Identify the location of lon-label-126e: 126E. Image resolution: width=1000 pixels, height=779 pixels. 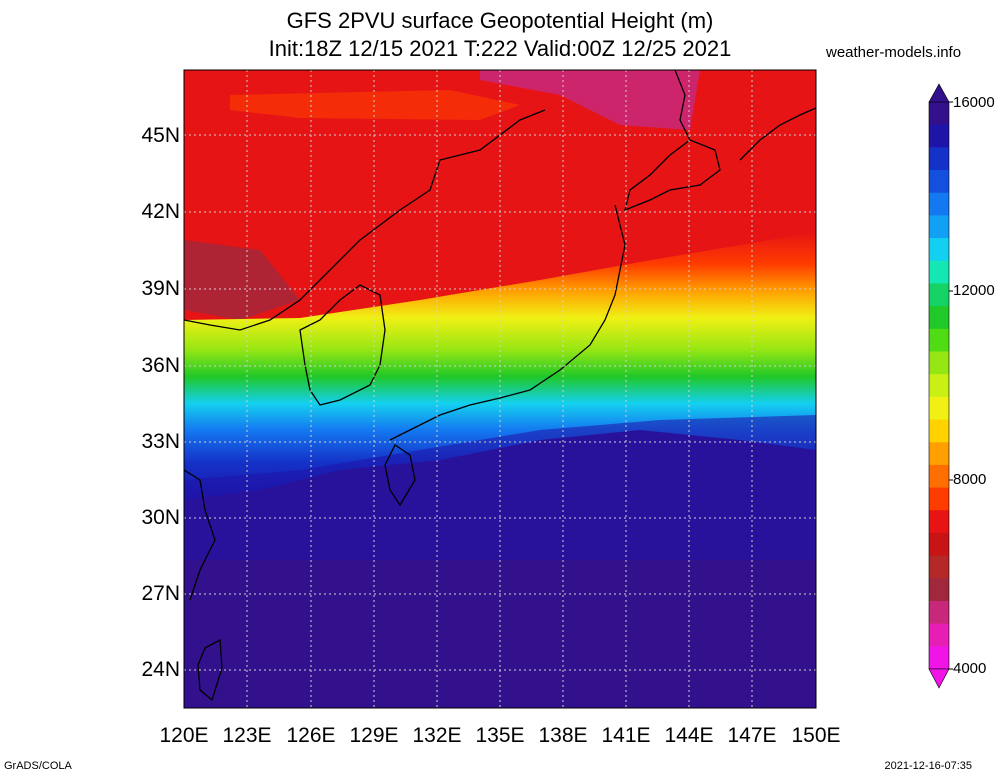
(311, 735).